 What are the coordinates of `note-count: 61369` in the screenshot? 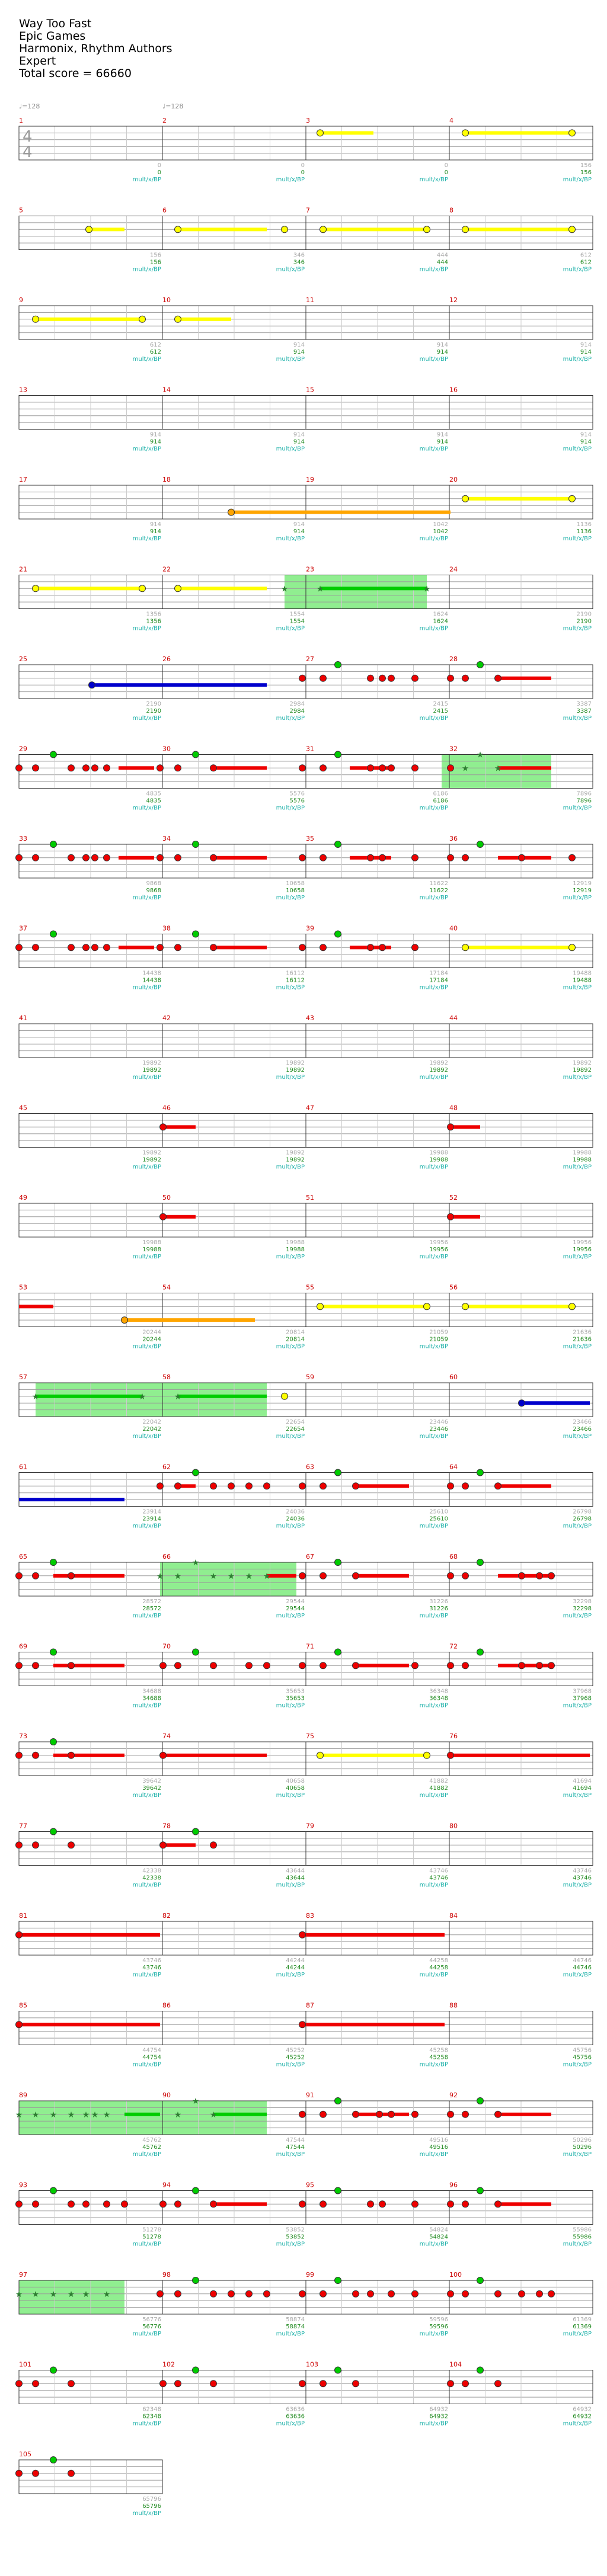 It's located at (582, 2320).